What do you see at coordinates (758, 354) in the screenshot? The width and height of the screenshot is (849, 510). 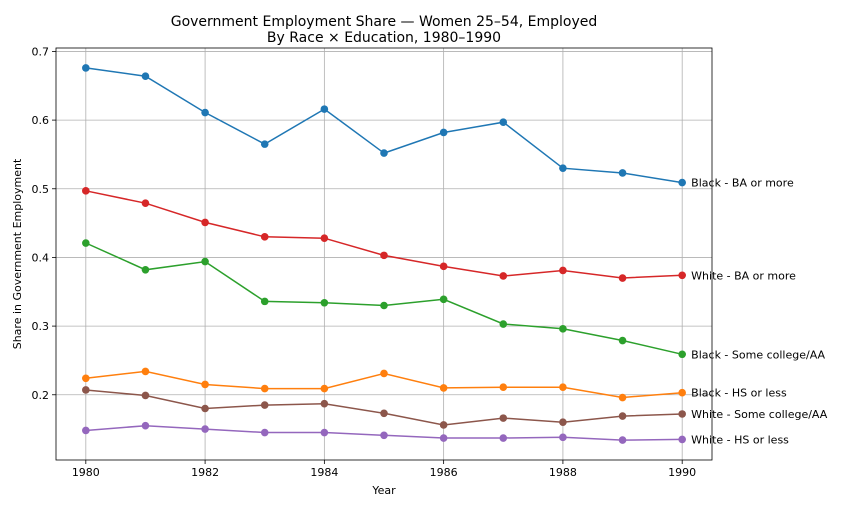 I see `series-end-label: Black - Some college/AA` at bounding box center [758, 354].